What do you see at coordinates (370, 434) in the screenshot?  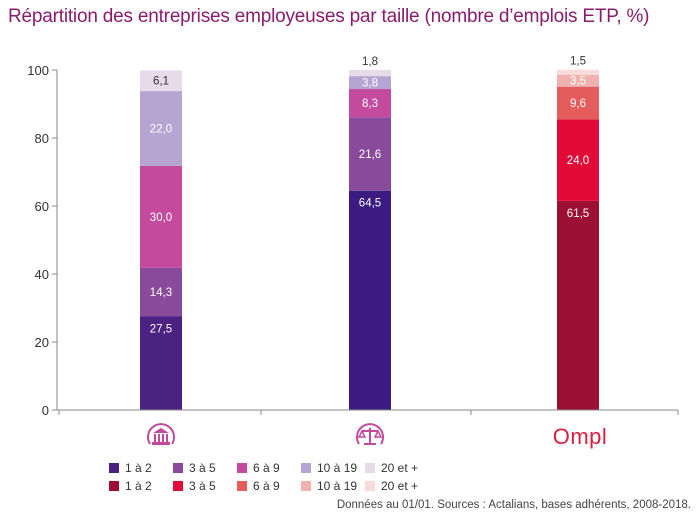 I see `scales-icon` at bounding box center [370, 434].